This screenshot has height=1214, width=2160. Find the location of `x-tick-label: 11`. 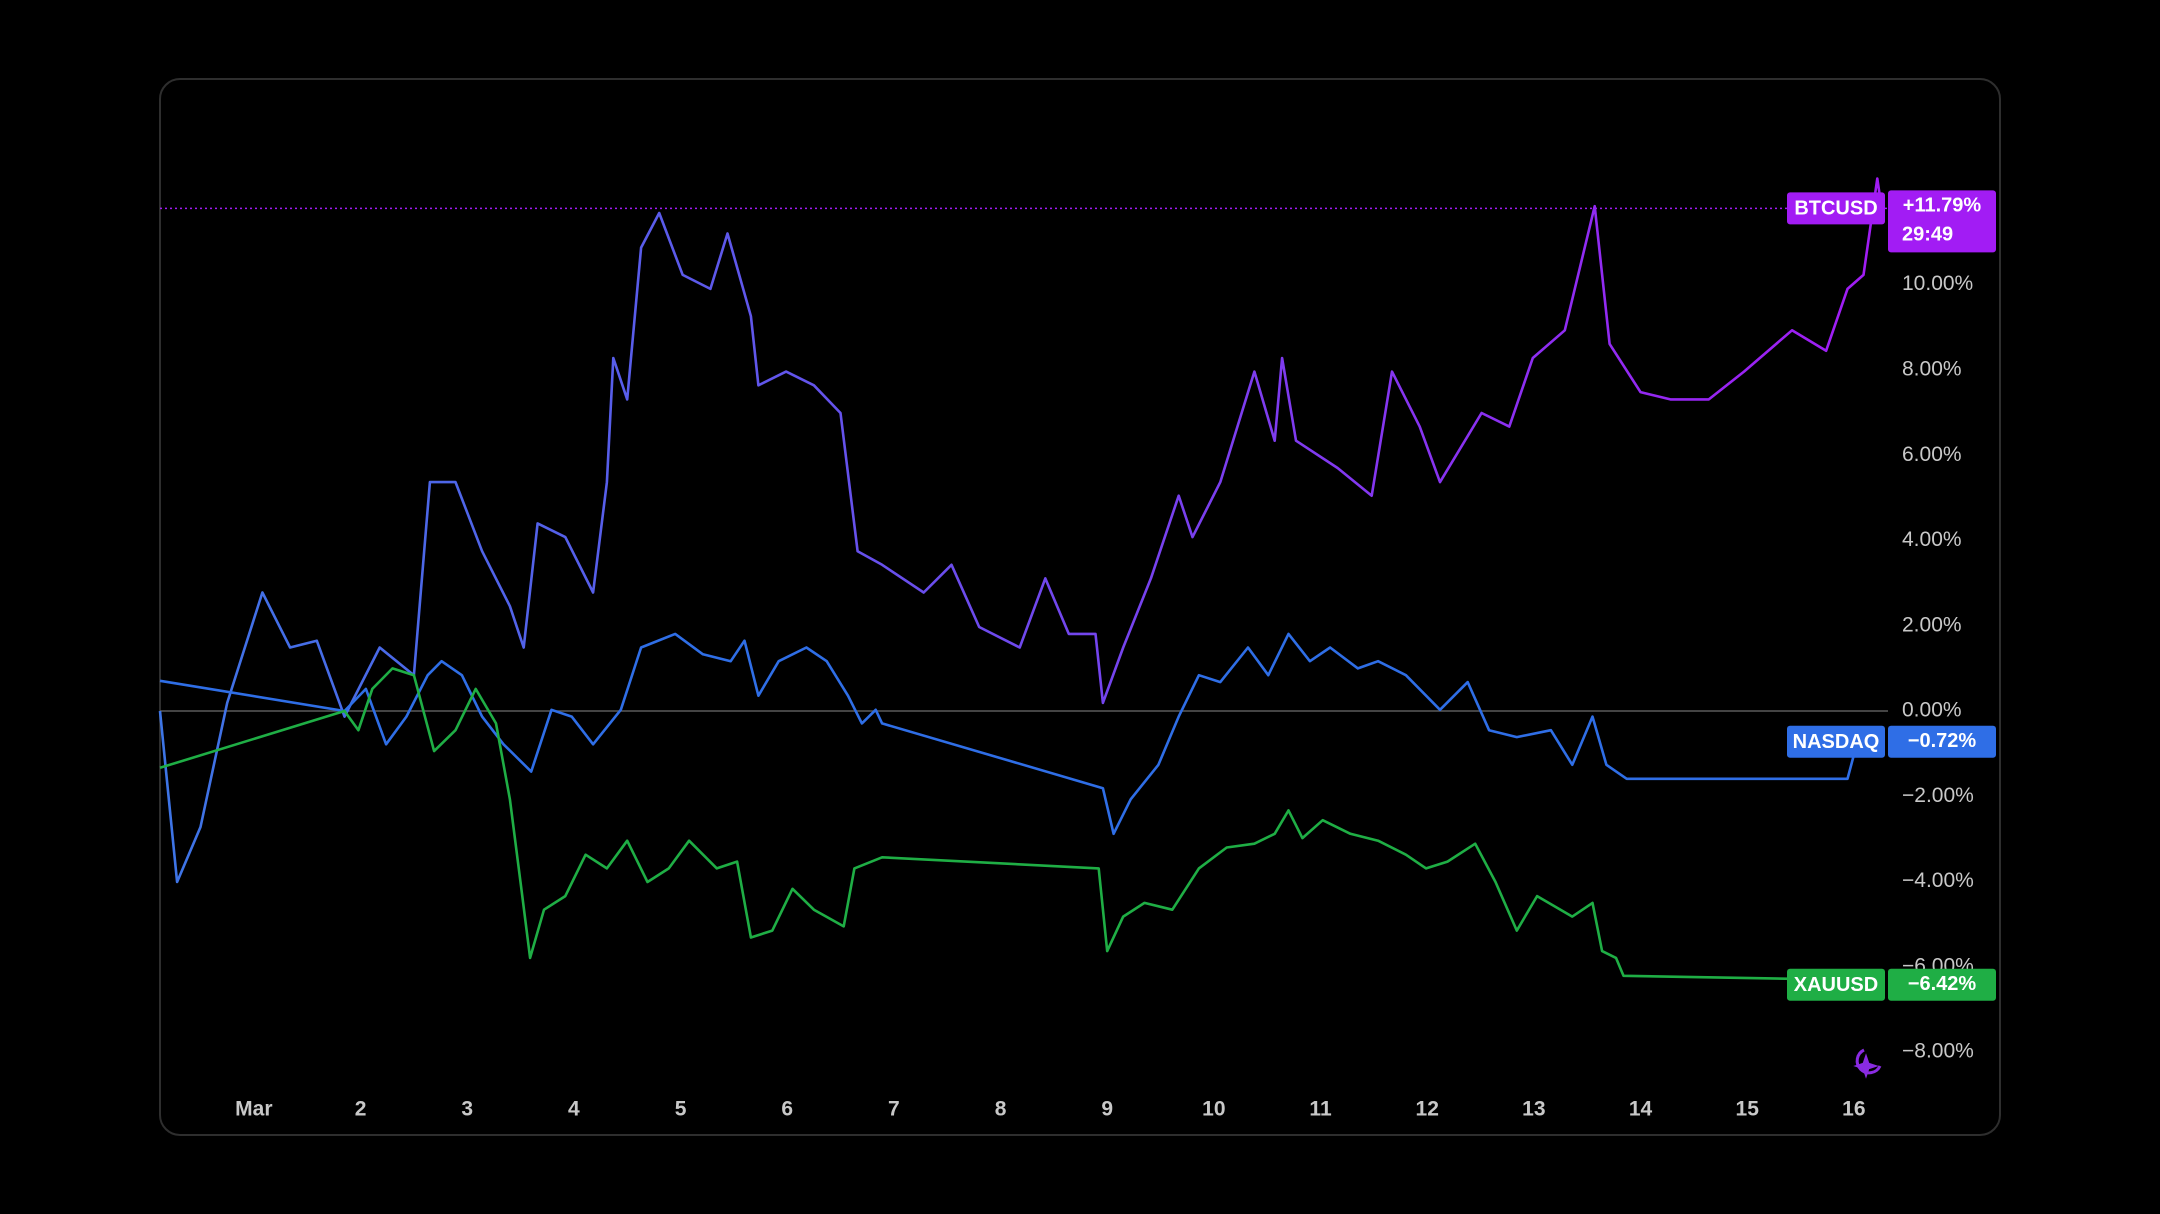

x-tick-label: 11 is located at coordinates (1320, 1109).